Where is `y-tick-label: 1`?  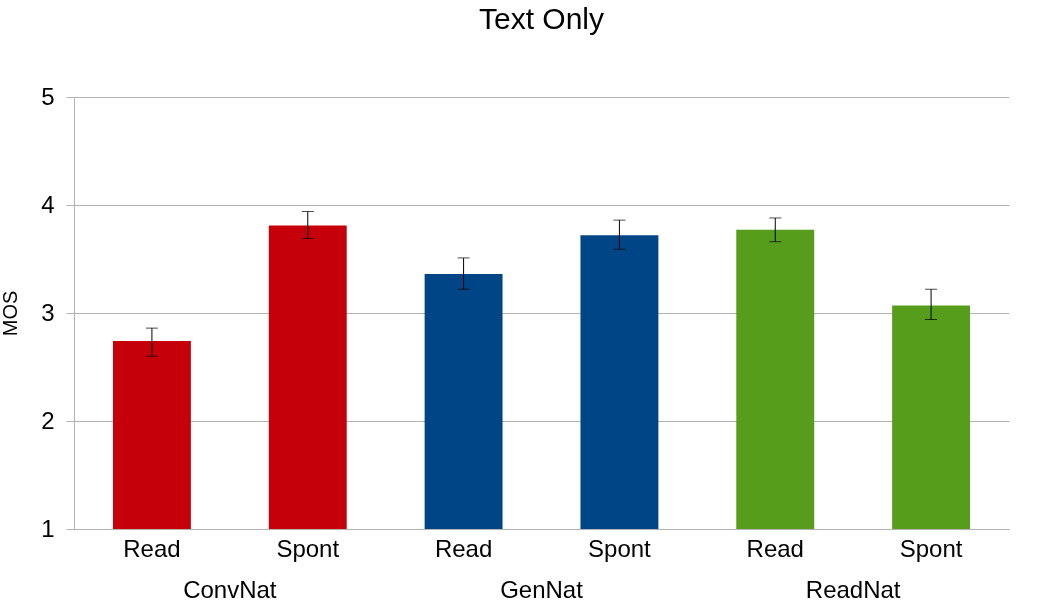 y-tick-label: 1 is located at coordinates (48, 528).